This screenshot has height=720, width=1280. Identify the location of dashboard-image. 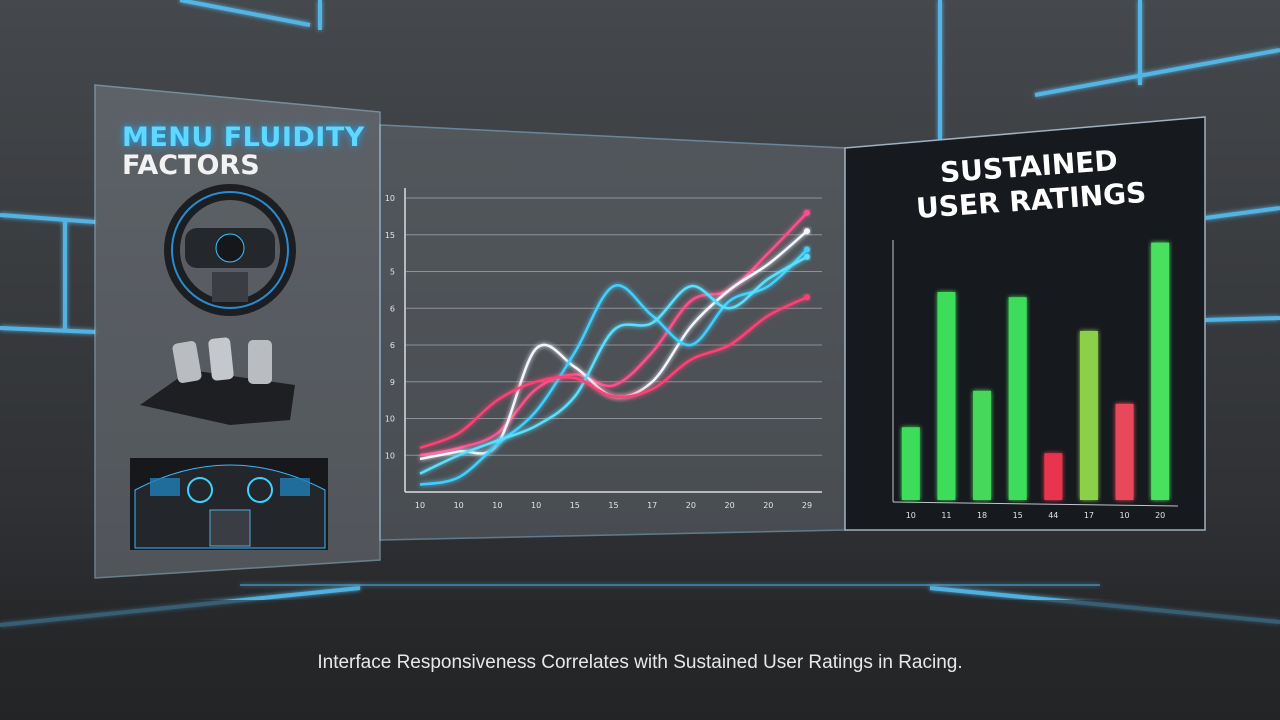
(229, 504).